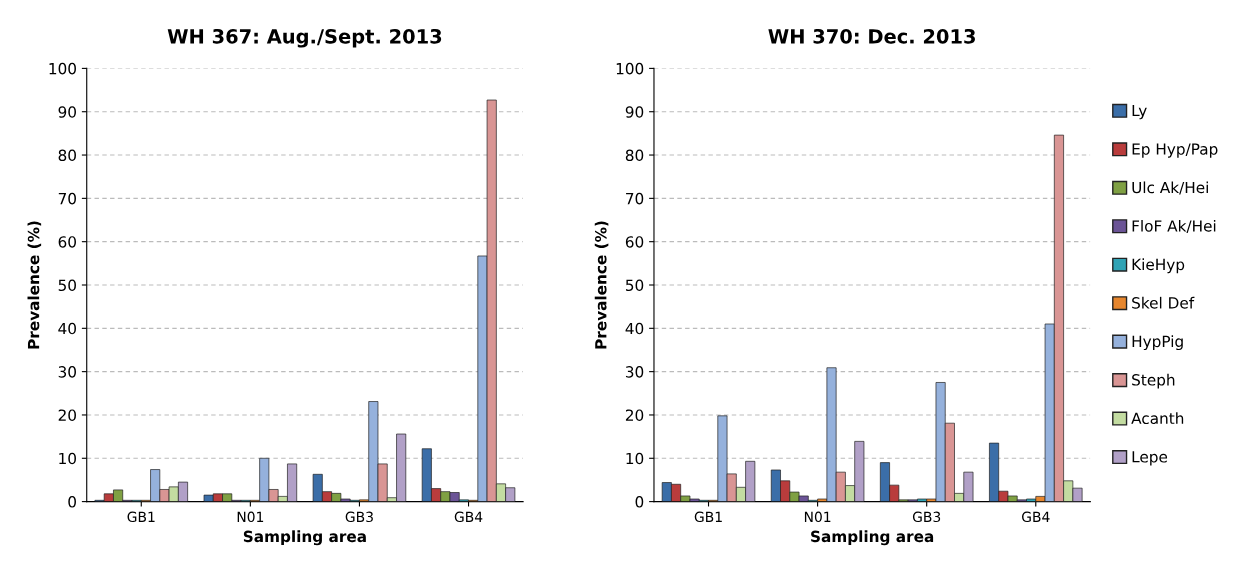 The width and height of the screenshot is (1239, 570). Describe the element at coordinates (1170, 188) in the screenshot. I see `legend-label: Ulc Ak/Hei` at that location.